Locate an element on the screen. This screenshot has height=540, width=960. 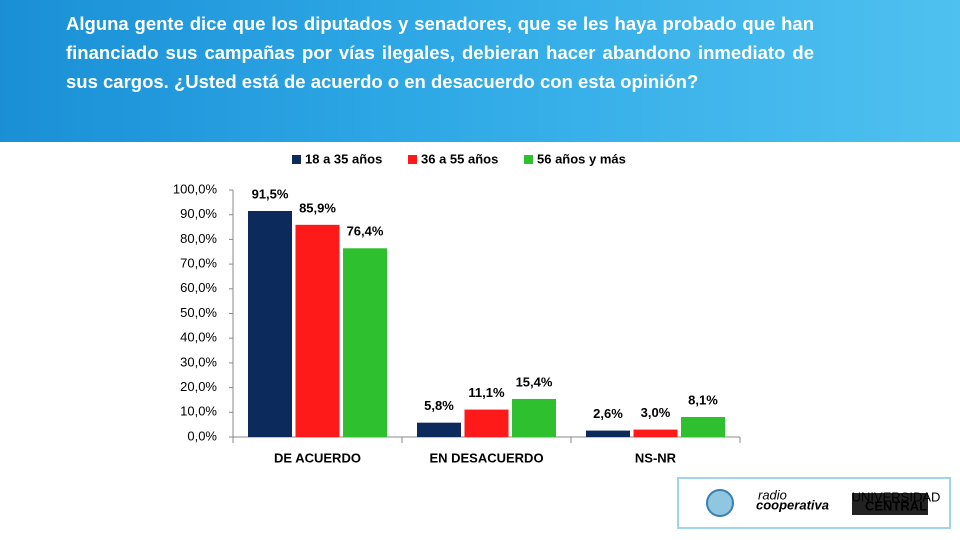
y-tick-label: 20,0% is located at coordinates (198, 386).